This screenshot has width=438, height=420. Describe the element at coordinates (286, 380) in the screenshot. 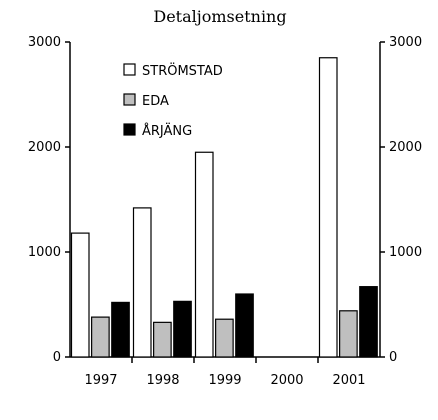

I see `x-tick-label: 2000` at that location.